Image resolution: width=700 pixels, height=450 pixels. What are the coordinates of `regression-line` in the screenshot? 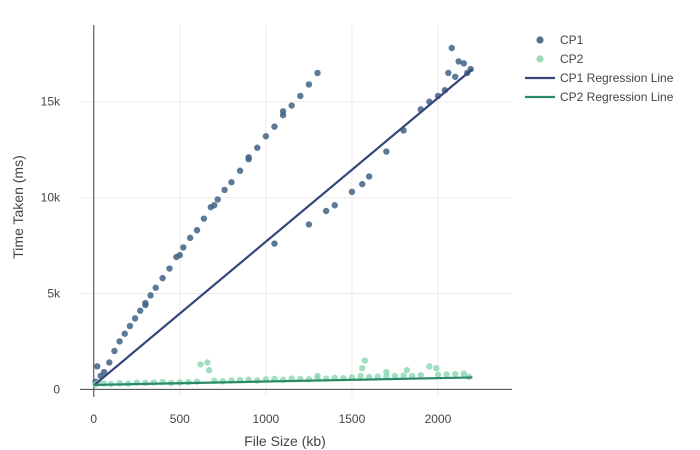 It's located at (283, 381).